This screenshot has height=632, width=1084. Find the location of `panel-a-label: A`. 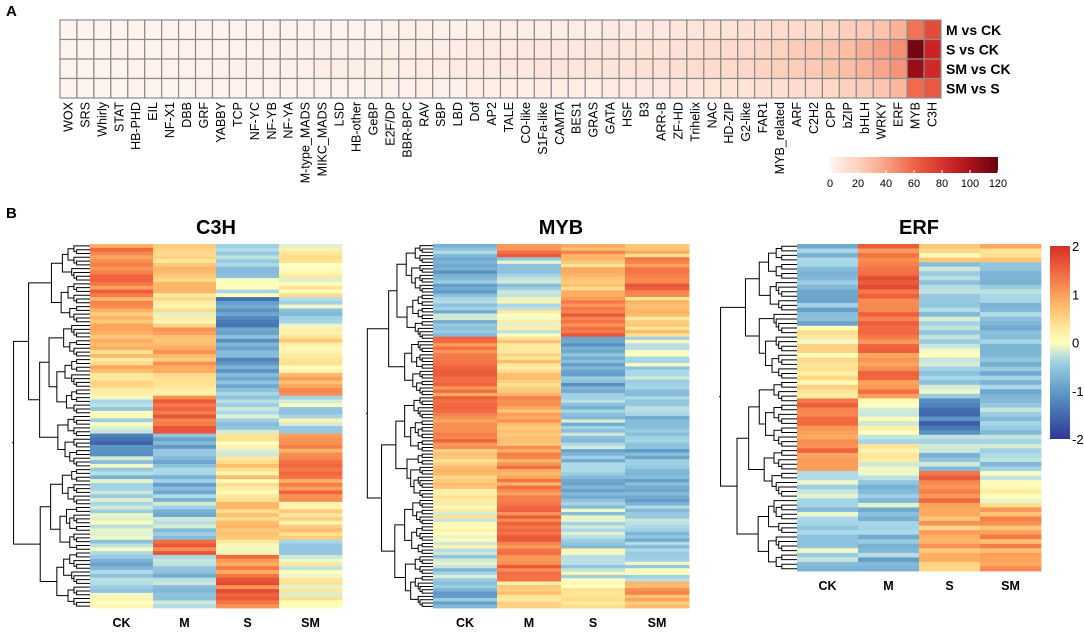

panel-a-label: A is located at coordinates (11, 11).